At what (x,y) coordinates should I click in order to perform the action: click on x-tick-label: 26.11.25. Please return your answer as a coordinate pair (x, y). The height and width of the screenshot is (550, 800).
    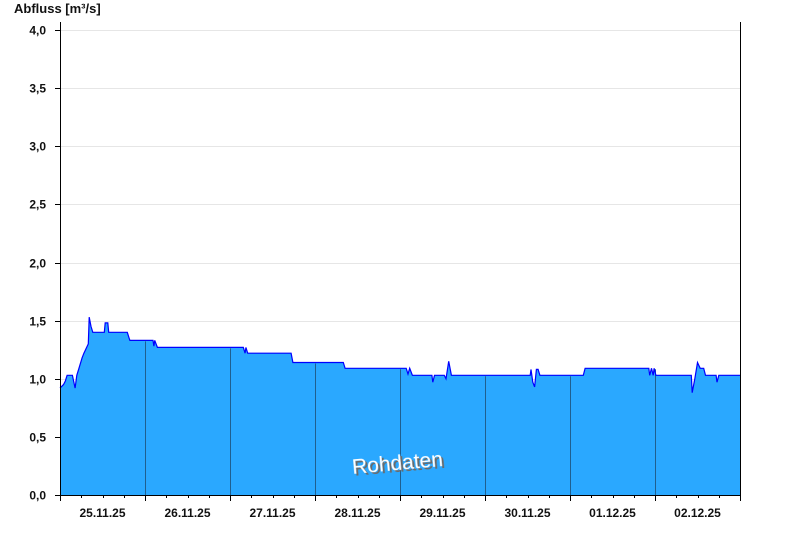
    Looking at the image, I should click on (187, 513).